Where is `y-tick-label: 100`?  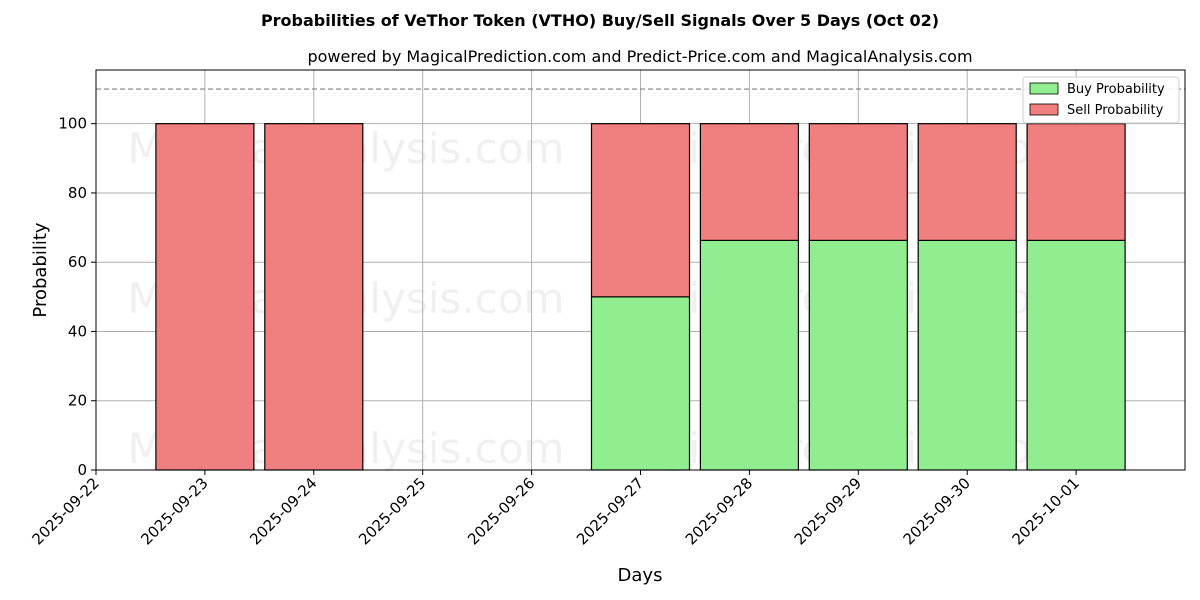 y-tick-label: 100 is located at coordinates (72, 124).